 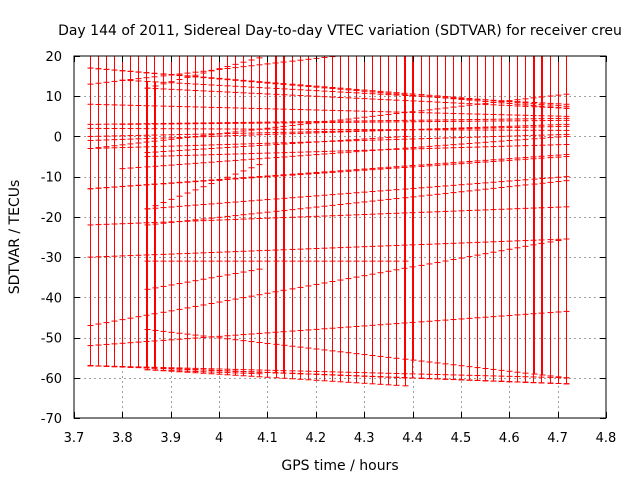 What do you see at coordinates (267, 438) in the screenshot?
I see `x-tick-label: 4.1` at bounding box center [267, 438].